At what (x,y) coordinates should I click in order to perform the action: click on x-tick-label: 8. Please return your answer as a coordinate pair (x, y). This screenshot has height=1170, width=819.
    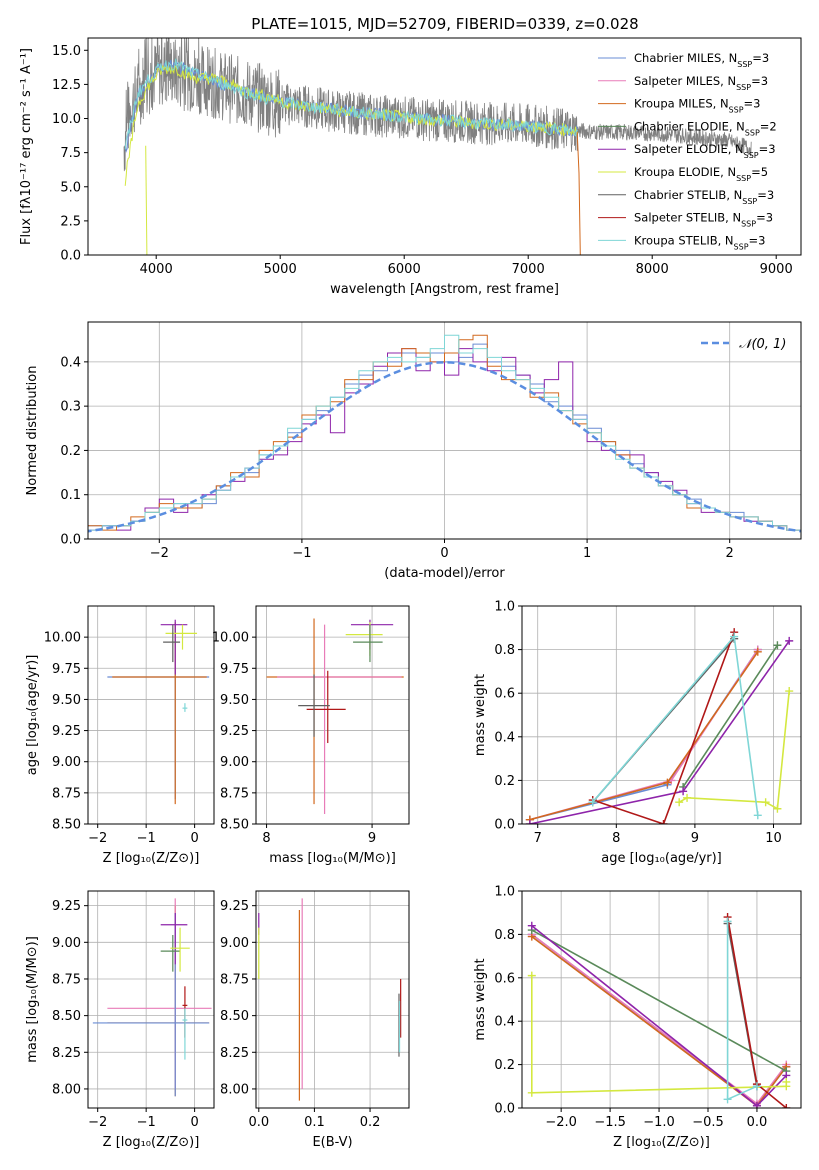
    Looking at the image, I should click on (266, 838).